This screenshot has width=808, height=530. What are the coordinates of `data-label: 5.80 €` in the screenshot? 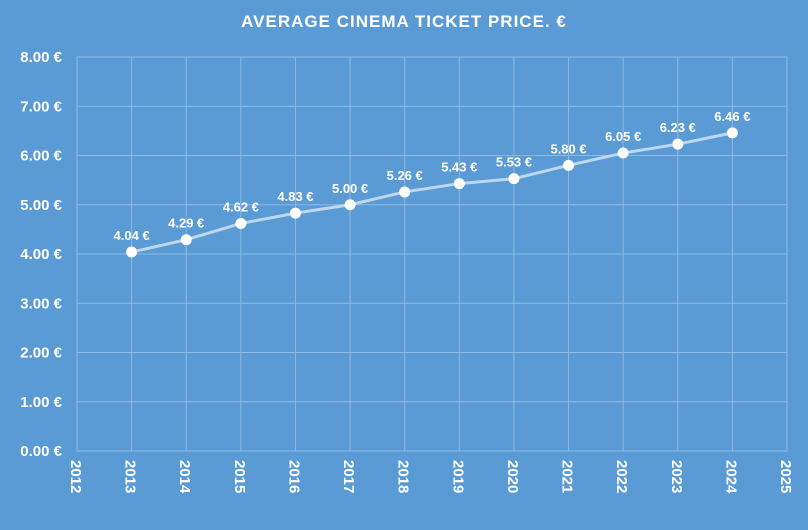 It's located at (568, 148).